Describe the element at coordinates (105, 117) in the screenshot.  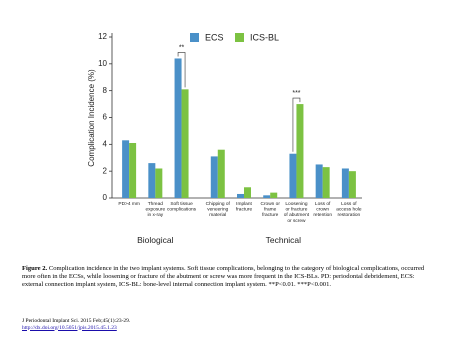
I see `y-tick-label: 6` at that location.